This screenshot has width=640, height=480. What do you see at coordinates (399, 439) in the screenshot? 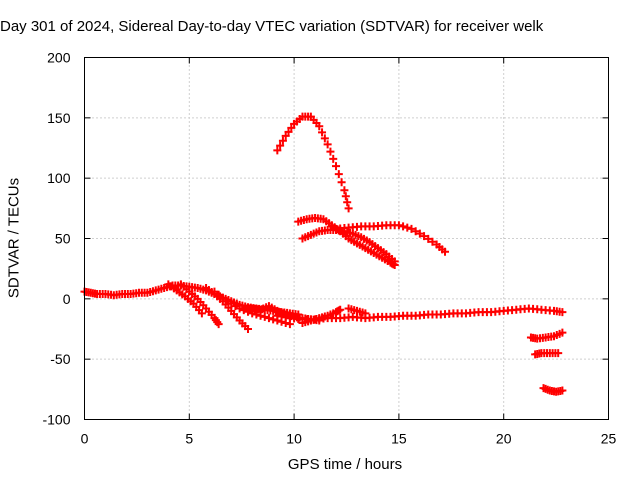
I see `x-tick-label: 15` at bounding box center [399, 439].